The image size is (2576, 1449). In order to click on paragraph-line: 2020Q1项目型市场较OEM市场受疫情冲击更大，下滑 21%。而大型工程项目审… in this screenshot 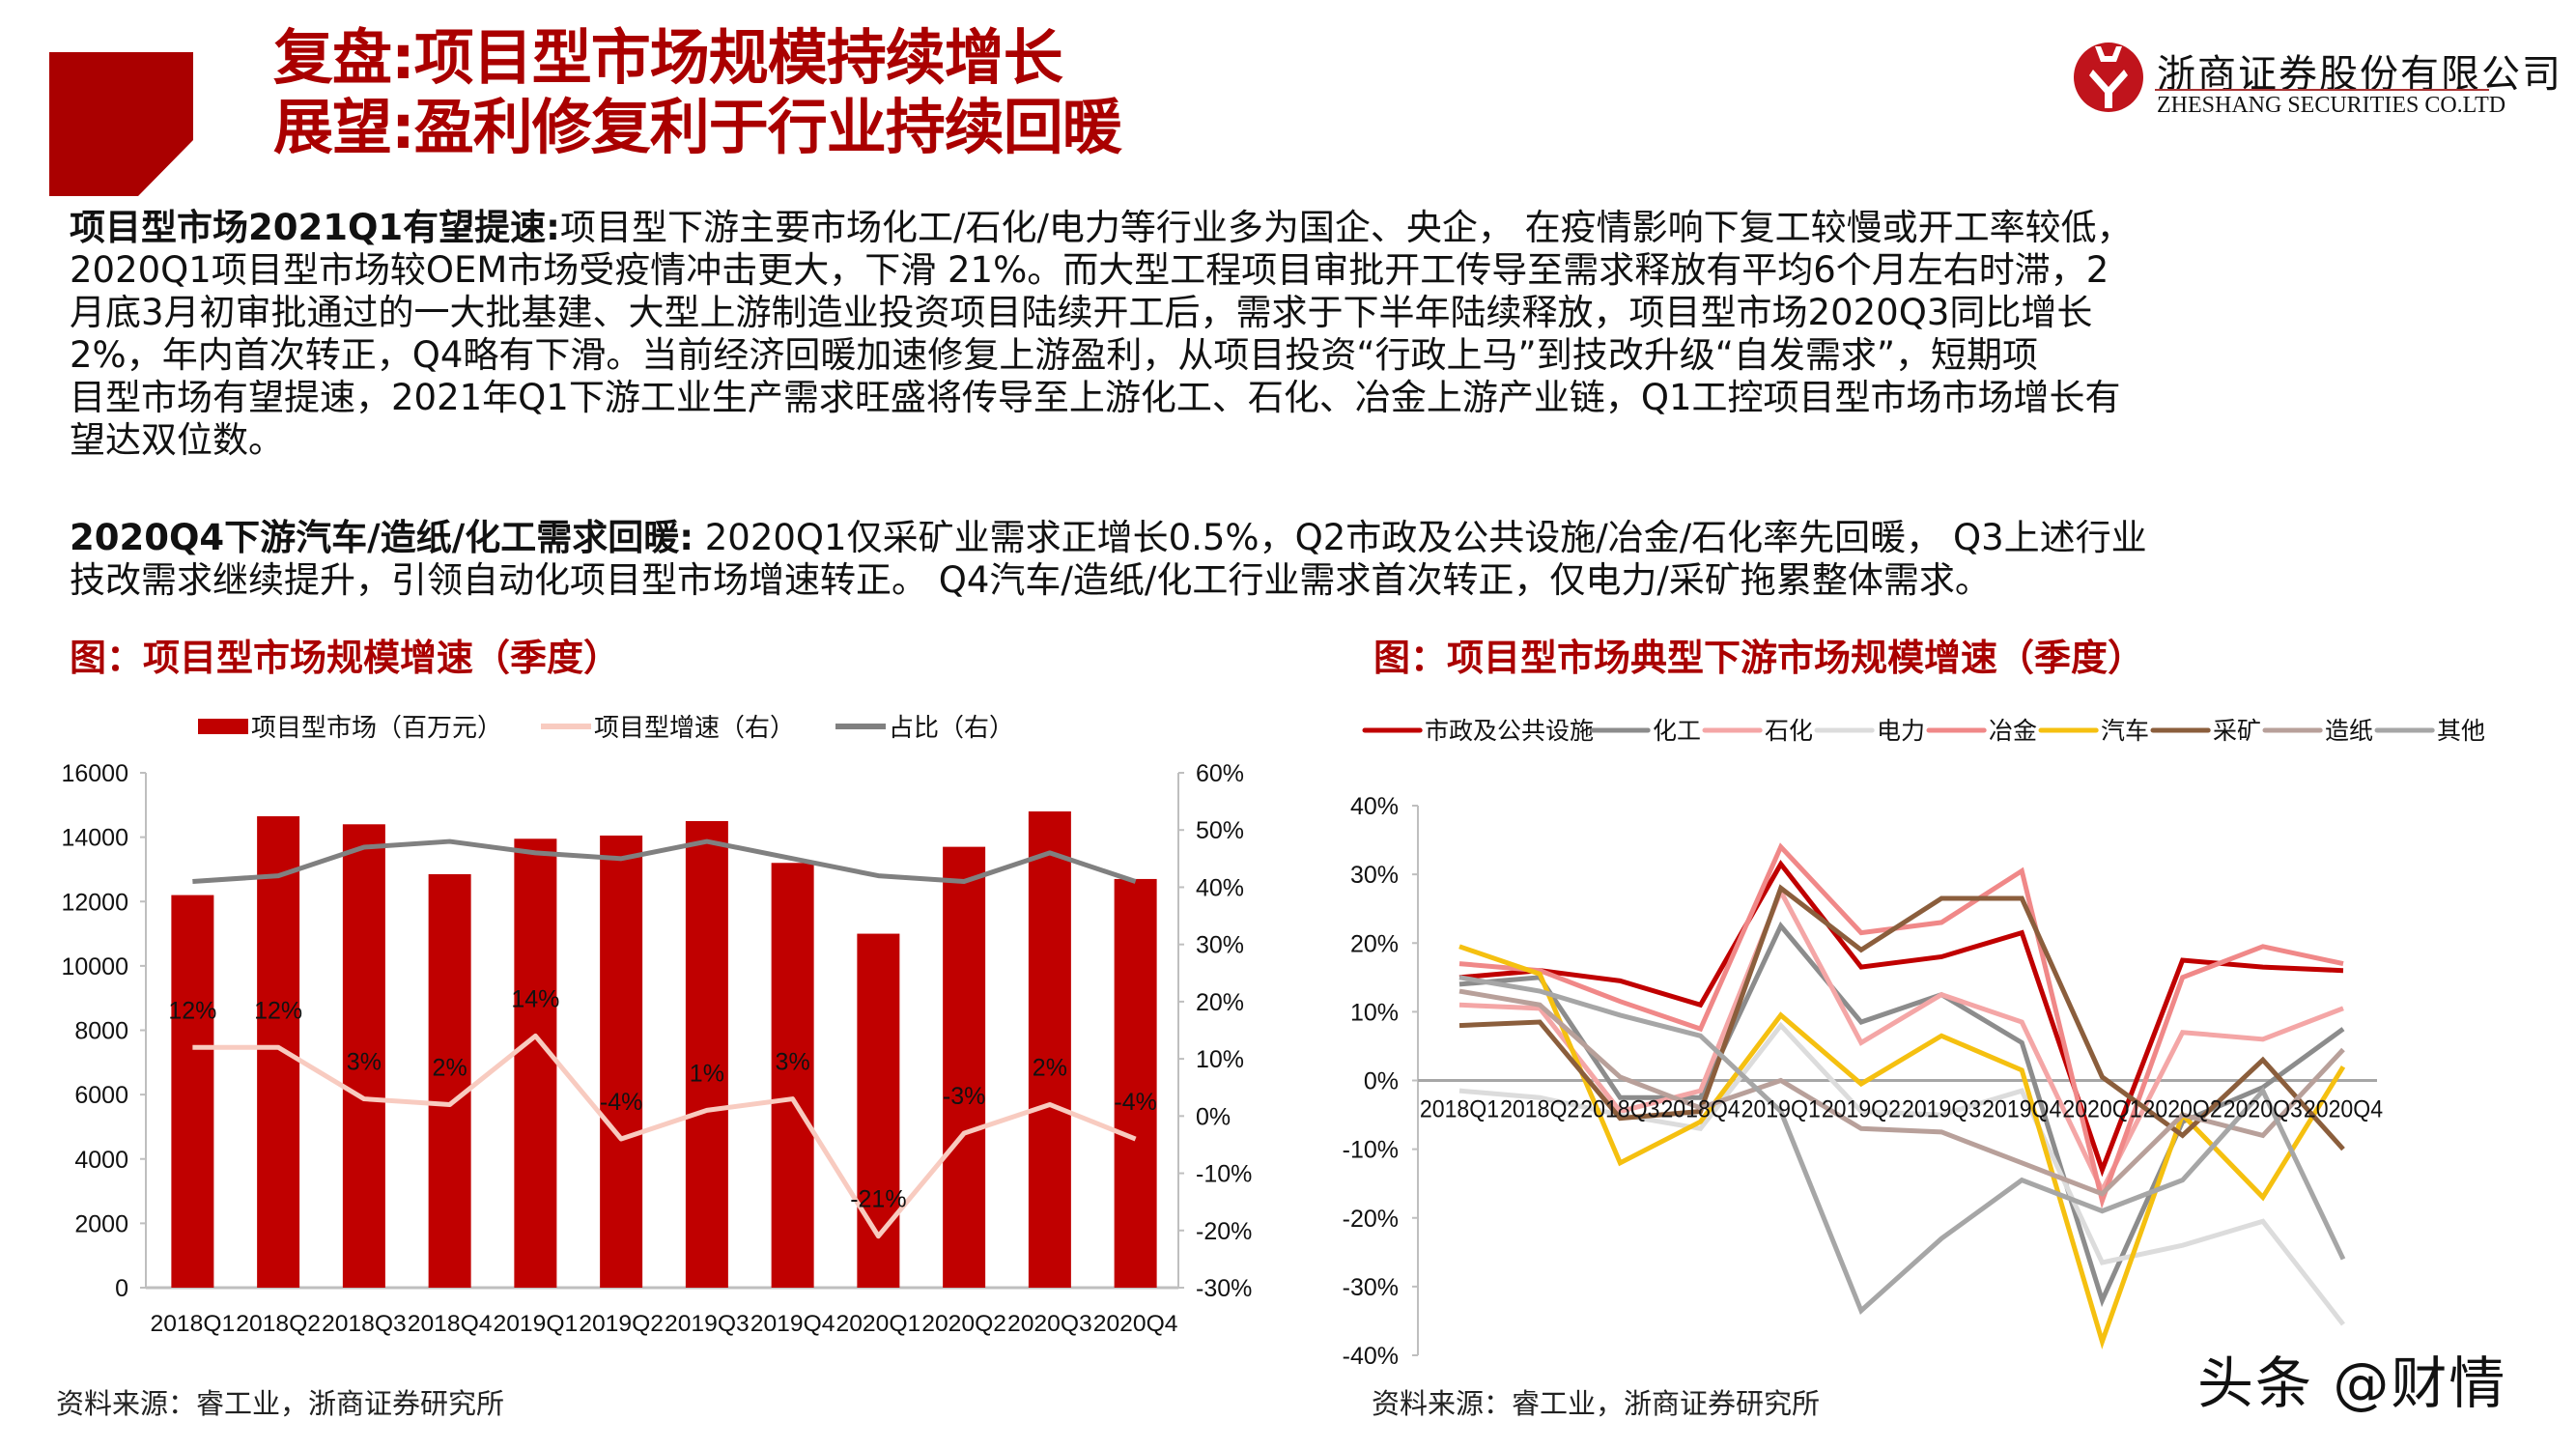, I will do `click(1089, 270)`.